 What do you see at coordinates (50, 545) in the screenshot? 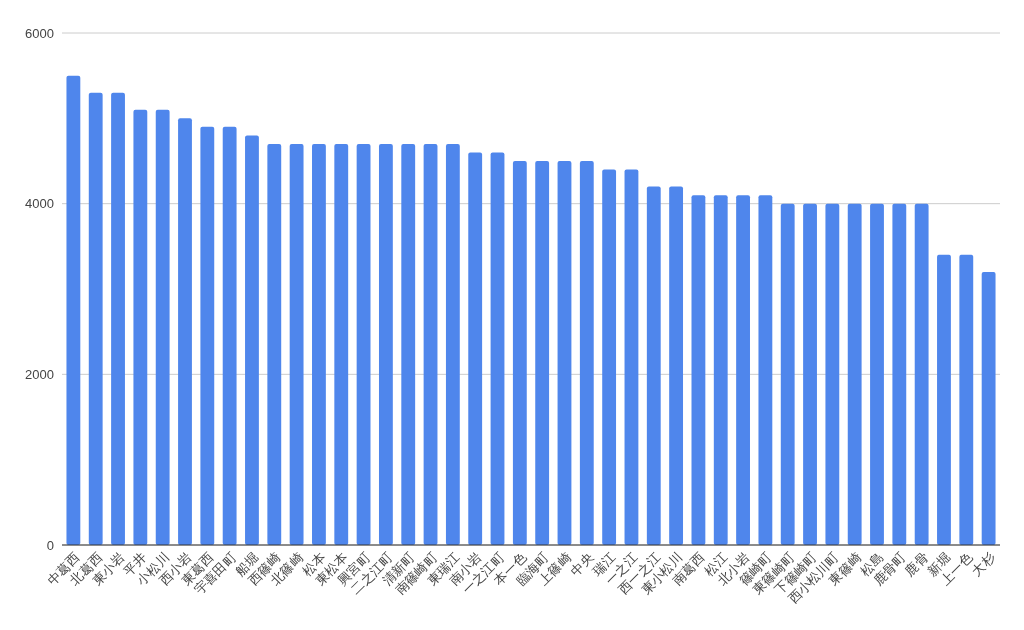
I see `y-tick-label: 0` at bounding box center [50, 545].